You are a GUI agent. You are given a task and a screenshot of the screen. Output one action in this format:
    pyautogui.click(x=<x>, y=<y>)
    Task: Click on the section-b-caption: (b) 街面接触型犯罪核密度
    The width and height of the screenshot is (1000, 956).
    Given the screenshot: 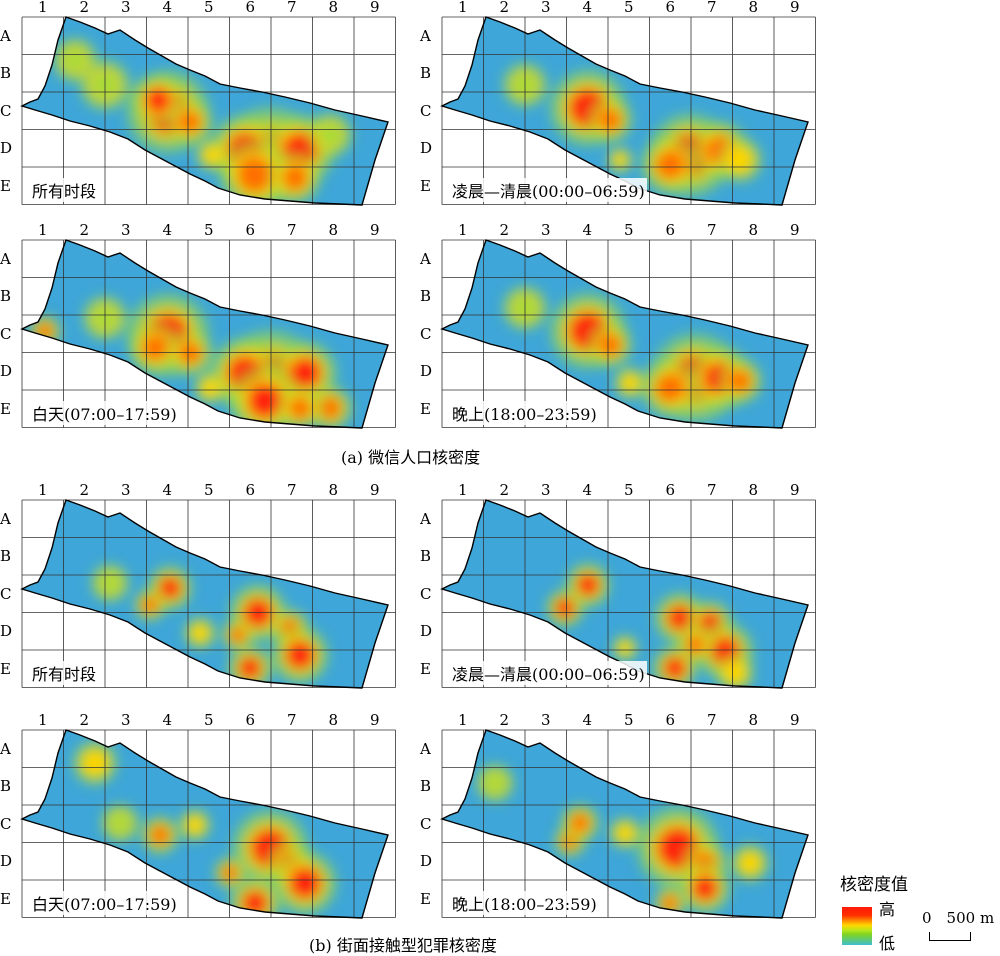 What is the action you would take?
    pyautogui.click(x=403, y=945)
    